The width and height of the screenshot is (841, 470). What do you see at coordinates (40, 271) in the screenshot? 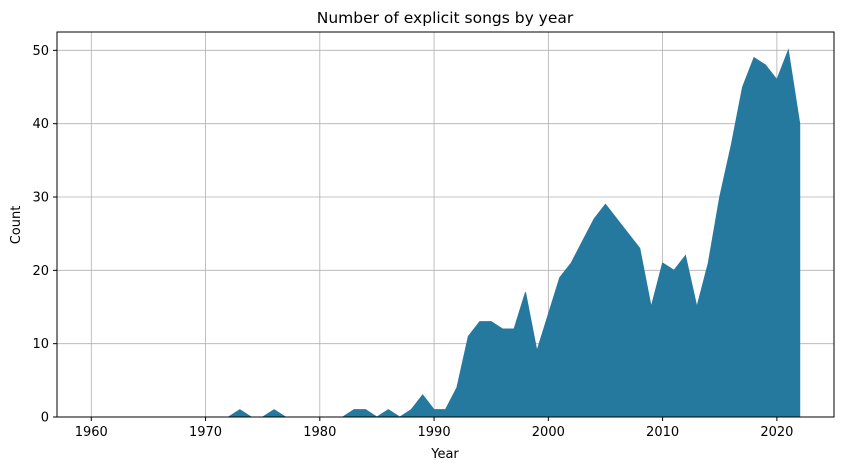
I see `y-tick-label: 20` at bounding box center [40, 271].